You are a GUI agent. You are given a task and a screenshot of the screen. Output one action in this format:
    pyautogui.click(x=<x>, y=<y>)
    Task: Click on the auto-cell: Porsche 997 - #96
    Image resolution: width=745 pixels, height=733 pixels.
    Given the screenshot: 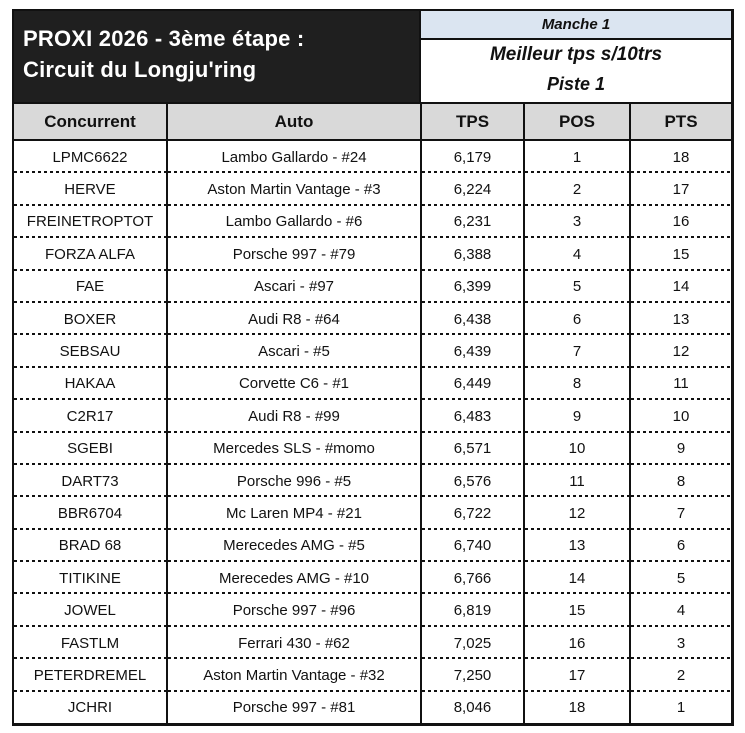 What is the action you would take?
    pyautogui.click(x=294, y=610)
    